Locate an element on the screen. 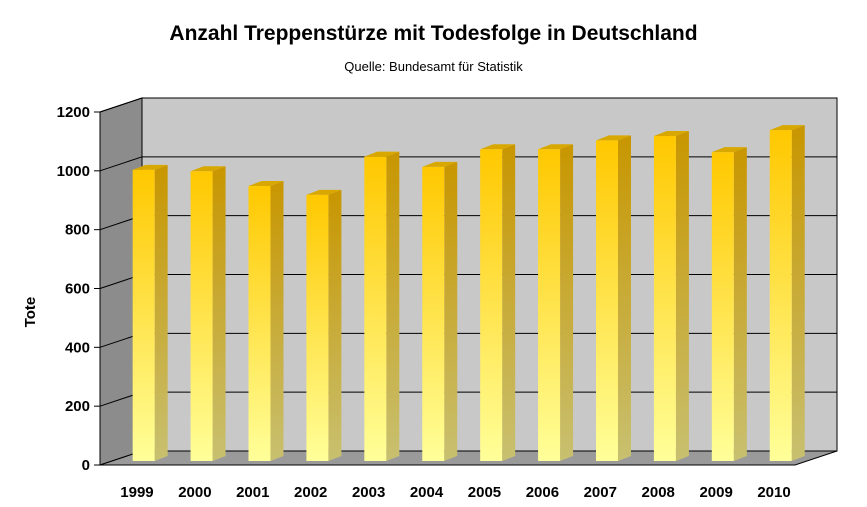  y-tick-label: 0 is located at coordinates (86, 465).